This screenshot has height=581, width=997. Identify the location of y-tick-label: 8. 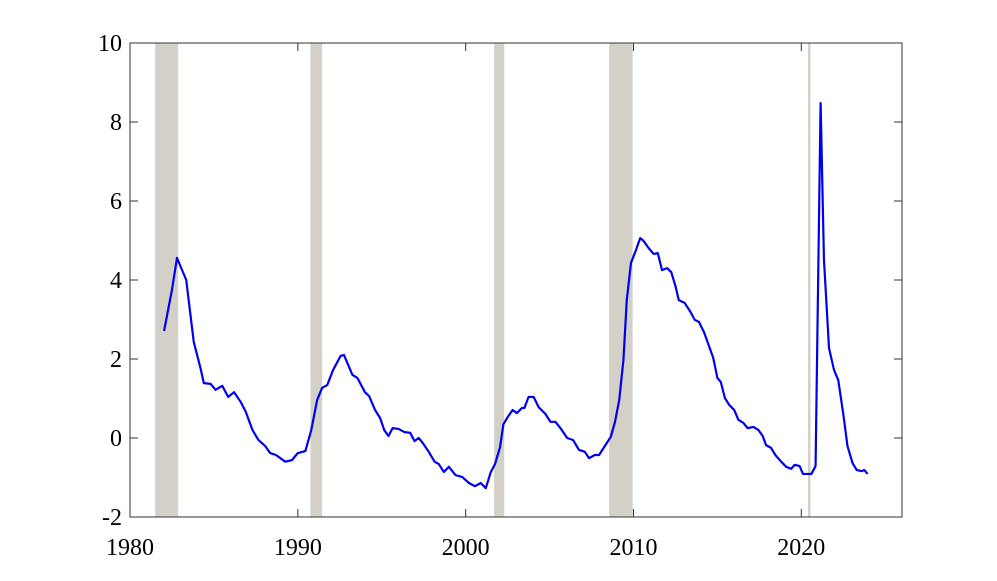
(116, 123).